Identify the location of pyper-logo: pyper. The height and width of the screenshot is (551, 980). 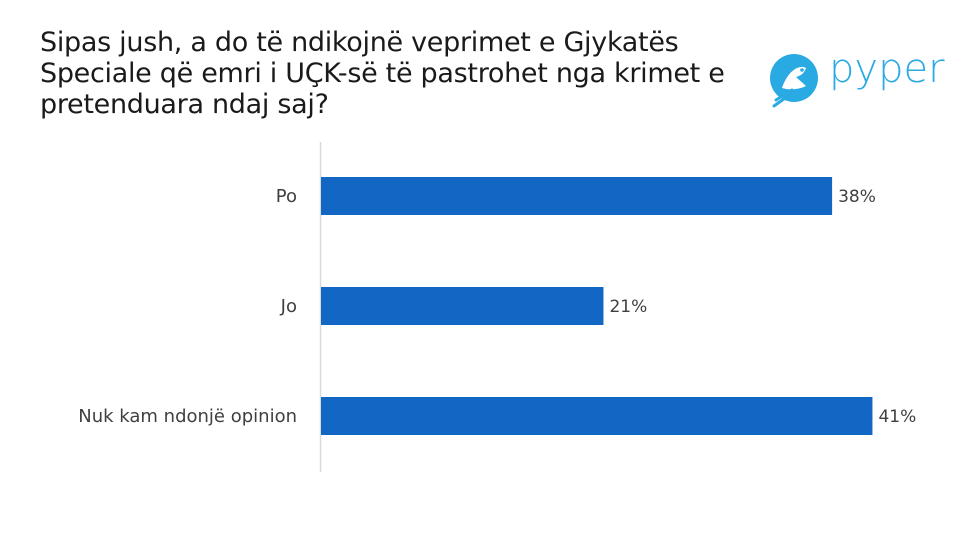
(861, 81).